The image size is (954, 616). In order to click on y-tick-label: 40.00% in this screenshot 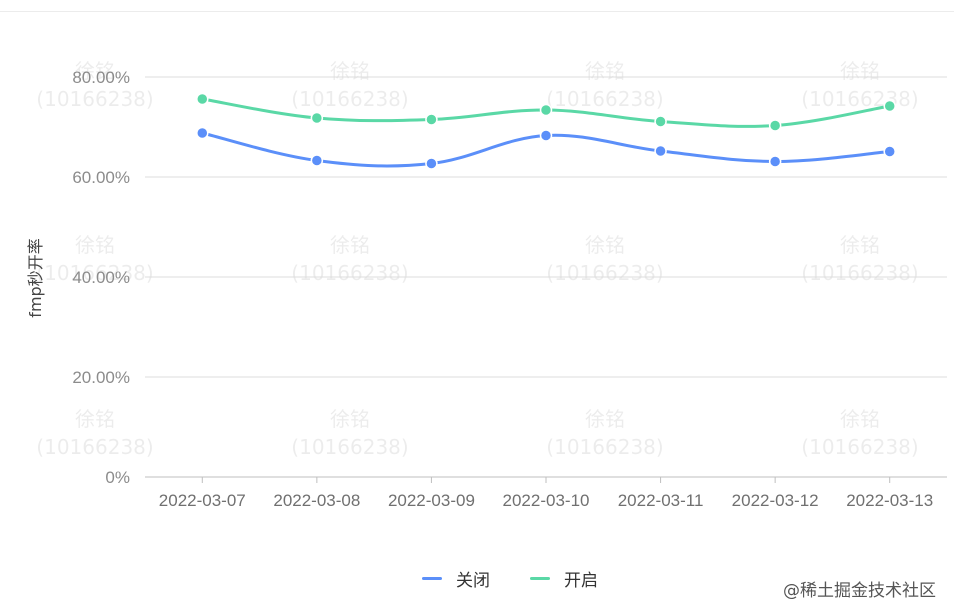, I will do `click(101, 277)`.